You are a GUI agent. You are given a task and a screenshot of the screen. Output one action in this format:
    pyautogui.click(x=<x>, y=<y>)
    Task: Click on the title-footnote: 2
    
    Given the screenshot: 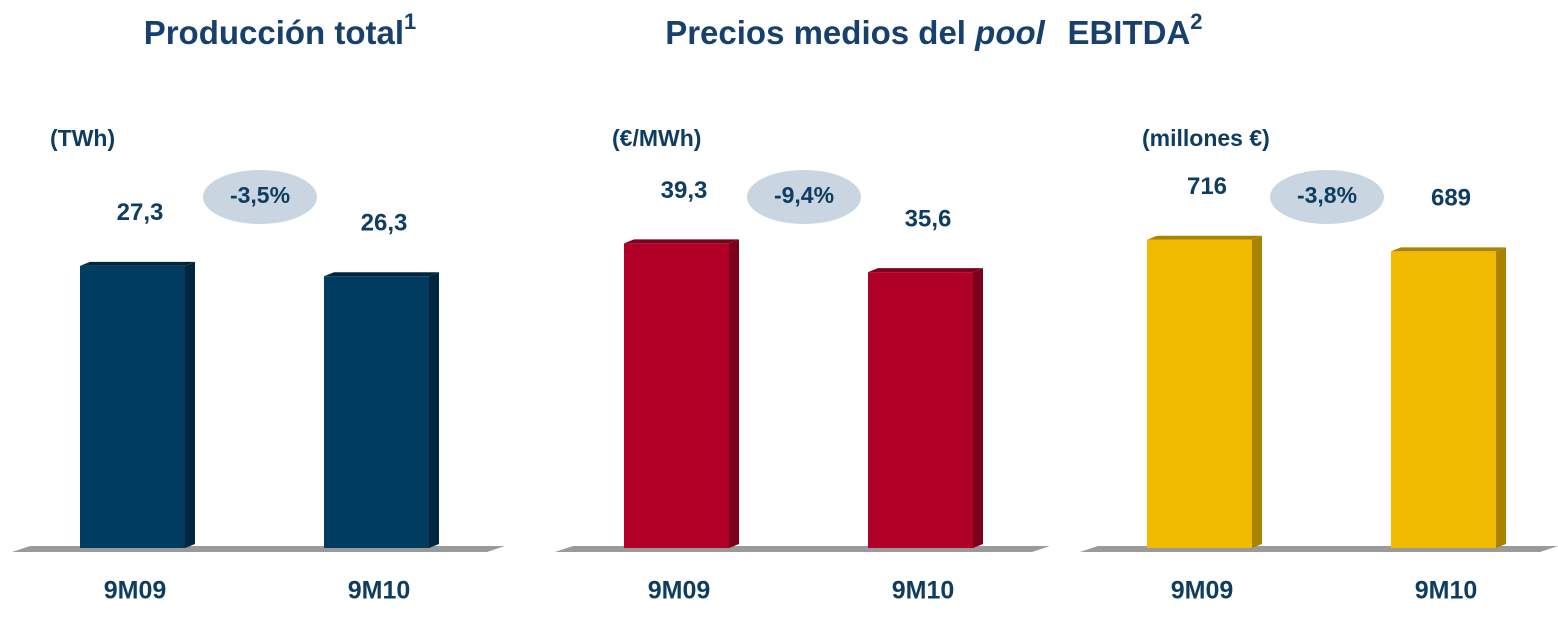 What is the action you would take?
    pyautogui.click(x=1196, y=21)
    